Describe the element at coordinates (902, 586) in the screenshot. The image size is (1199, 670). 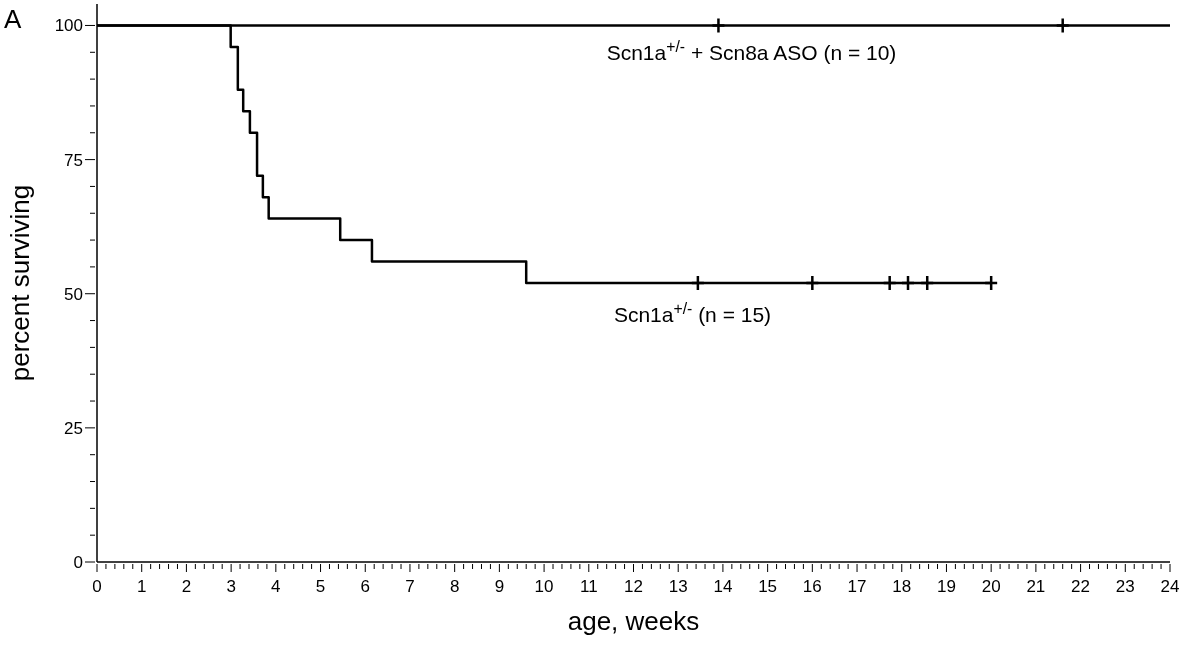
I see `x-tick-label: 18` at that location.